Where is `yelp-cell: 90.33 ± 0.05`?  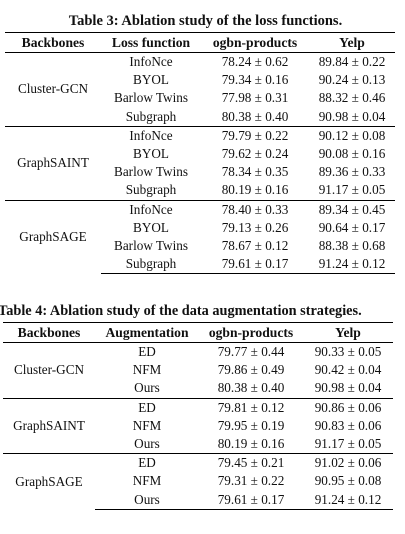
yelp-cell: 90.33 ± 0.05 is located at coordinates (348, 352).